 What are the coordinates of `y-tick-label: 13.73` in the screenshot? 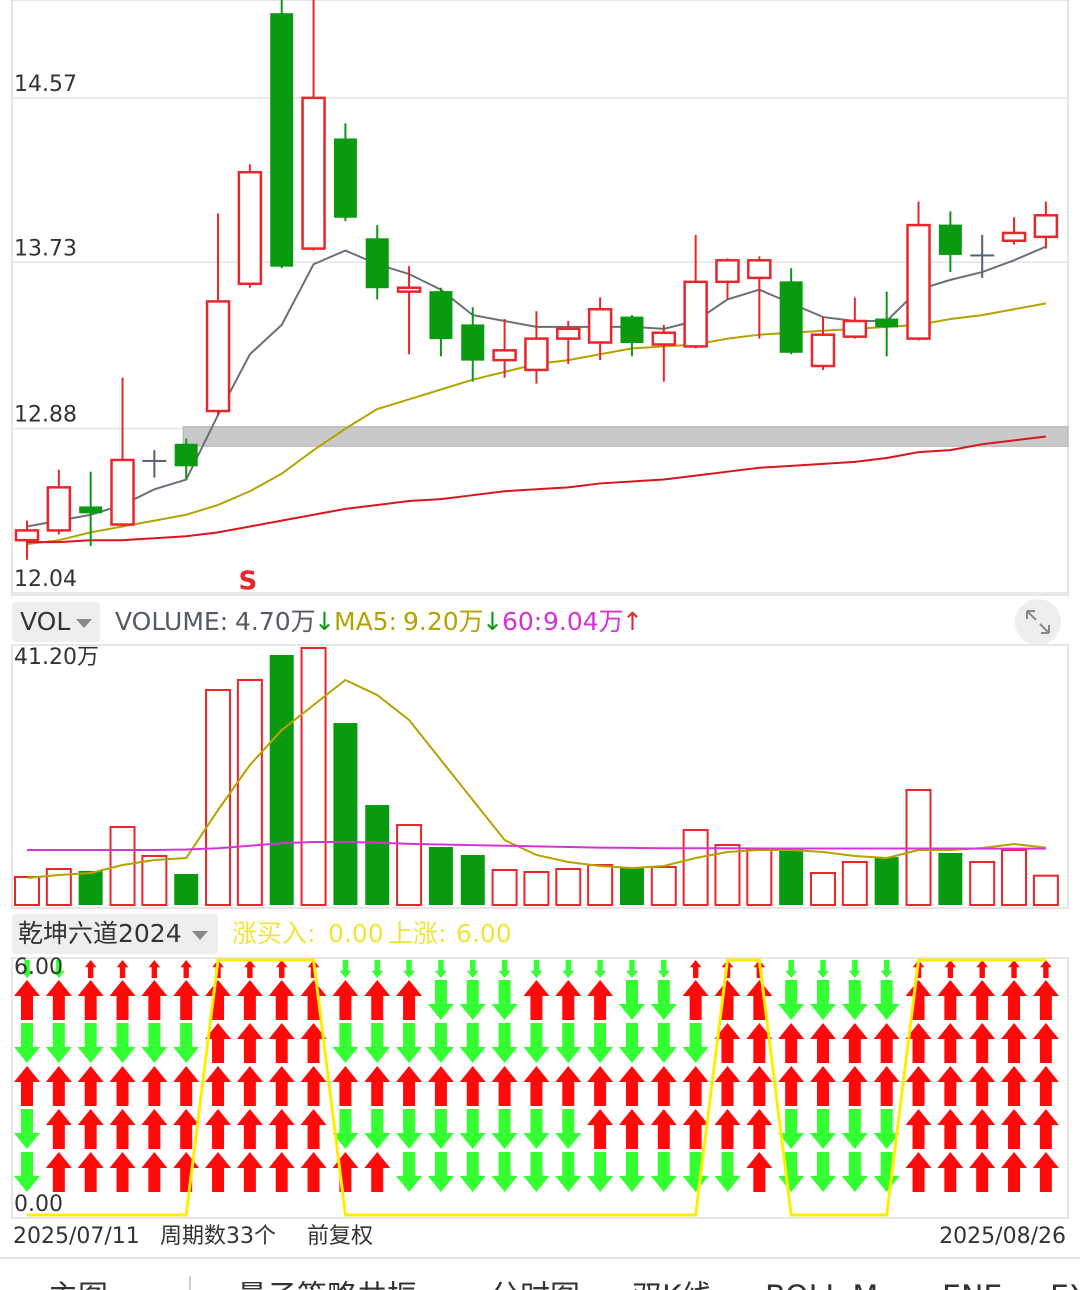 It's located at (45, 248).